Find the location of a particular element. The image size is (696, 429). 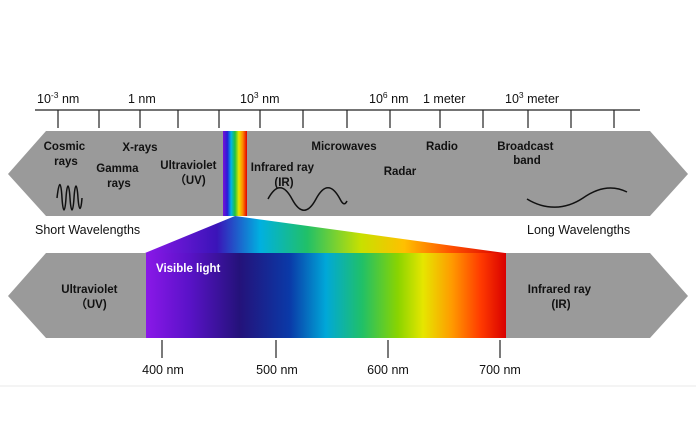

short-wavelengths-label: Short Wavelengths is located at coordinates (87, 230).